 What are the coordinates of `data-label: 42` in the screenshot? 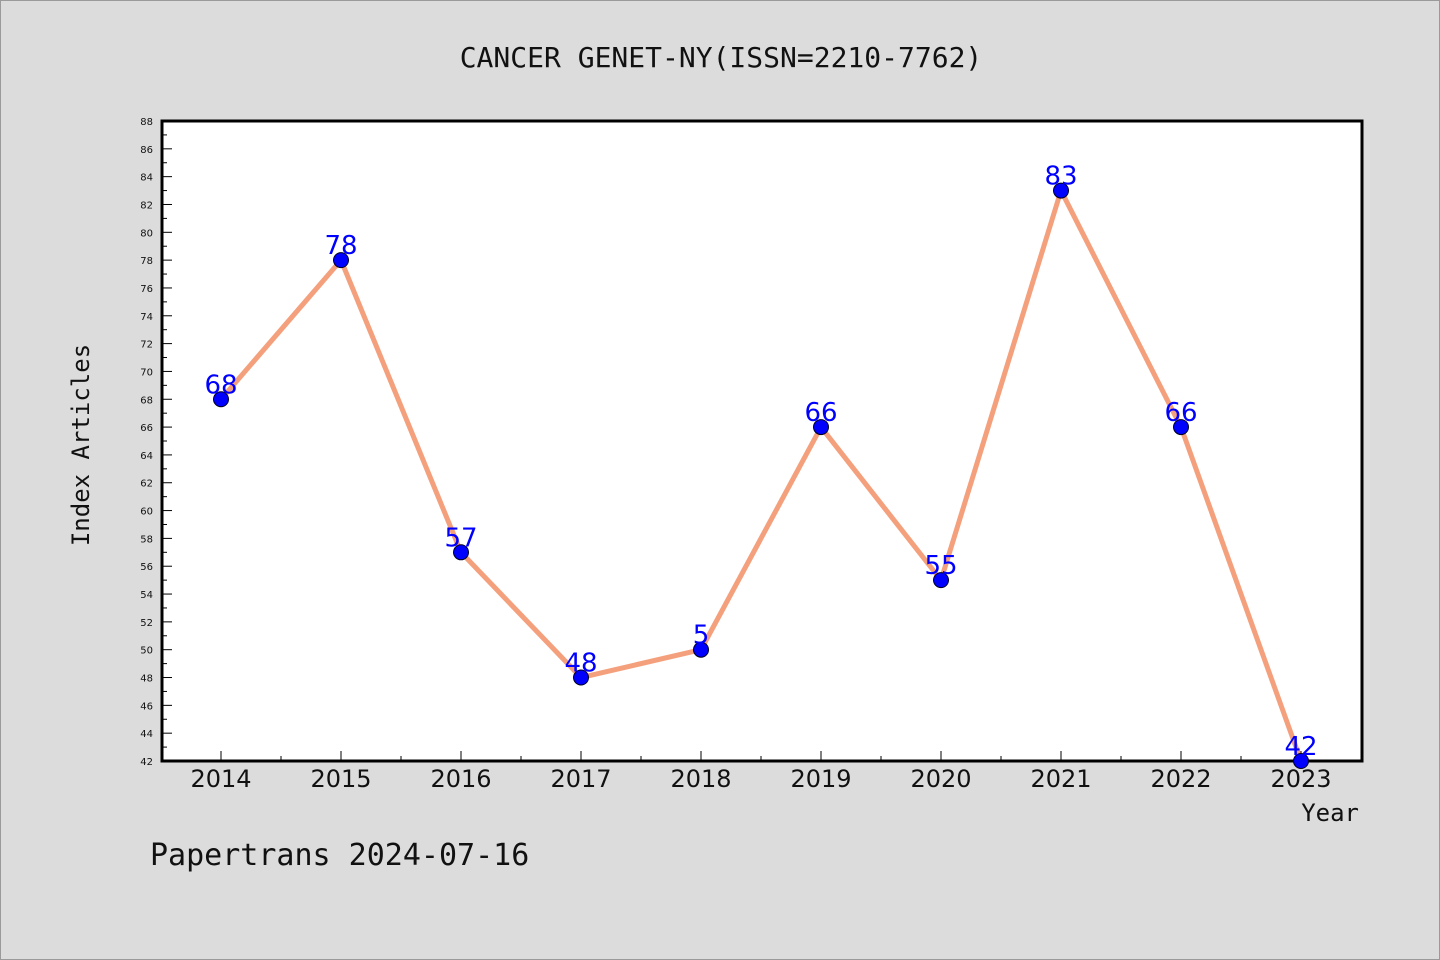 It's located at (1300, 747).